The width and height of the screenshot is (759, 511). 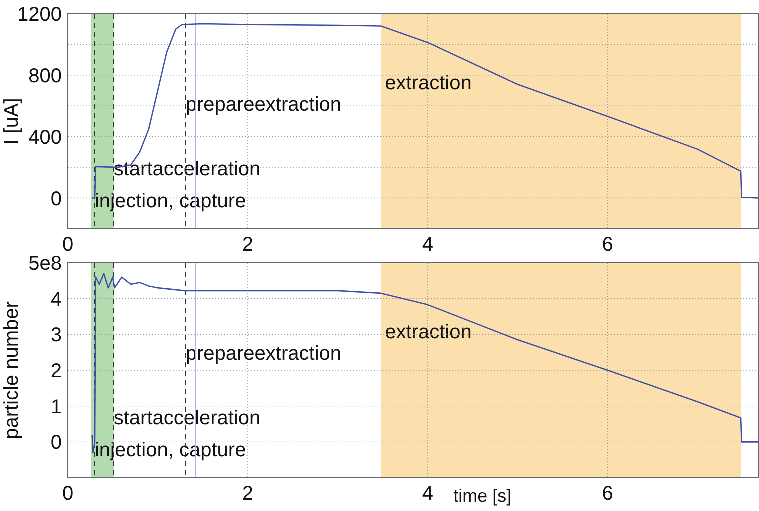 What do you see at coordinates (40, 15) in the screenshot?
I see `y-tick-label: 1200` at bounding box center [40, 15].